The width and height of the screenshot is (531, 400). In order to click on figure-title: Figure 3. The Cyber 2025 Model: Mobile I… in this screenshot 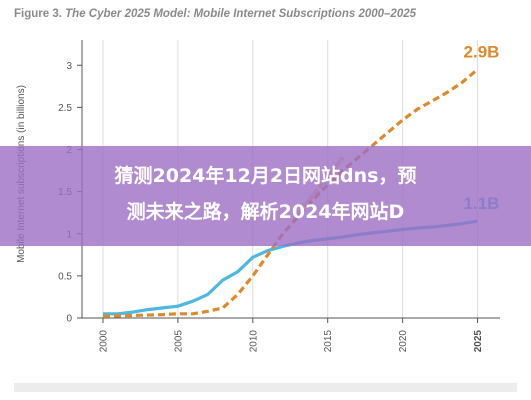, I will do `click(215, 14)`.